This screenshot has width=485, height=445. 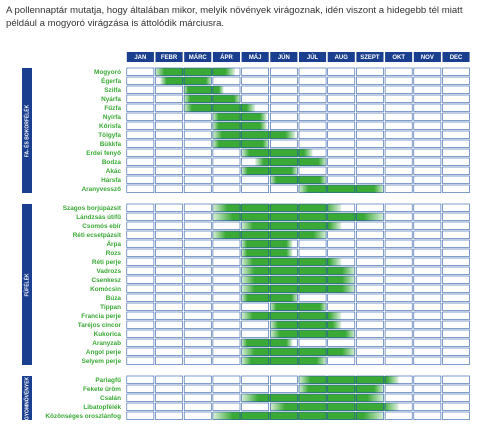 I want to click on group-strip, so click(x=27, y=130).